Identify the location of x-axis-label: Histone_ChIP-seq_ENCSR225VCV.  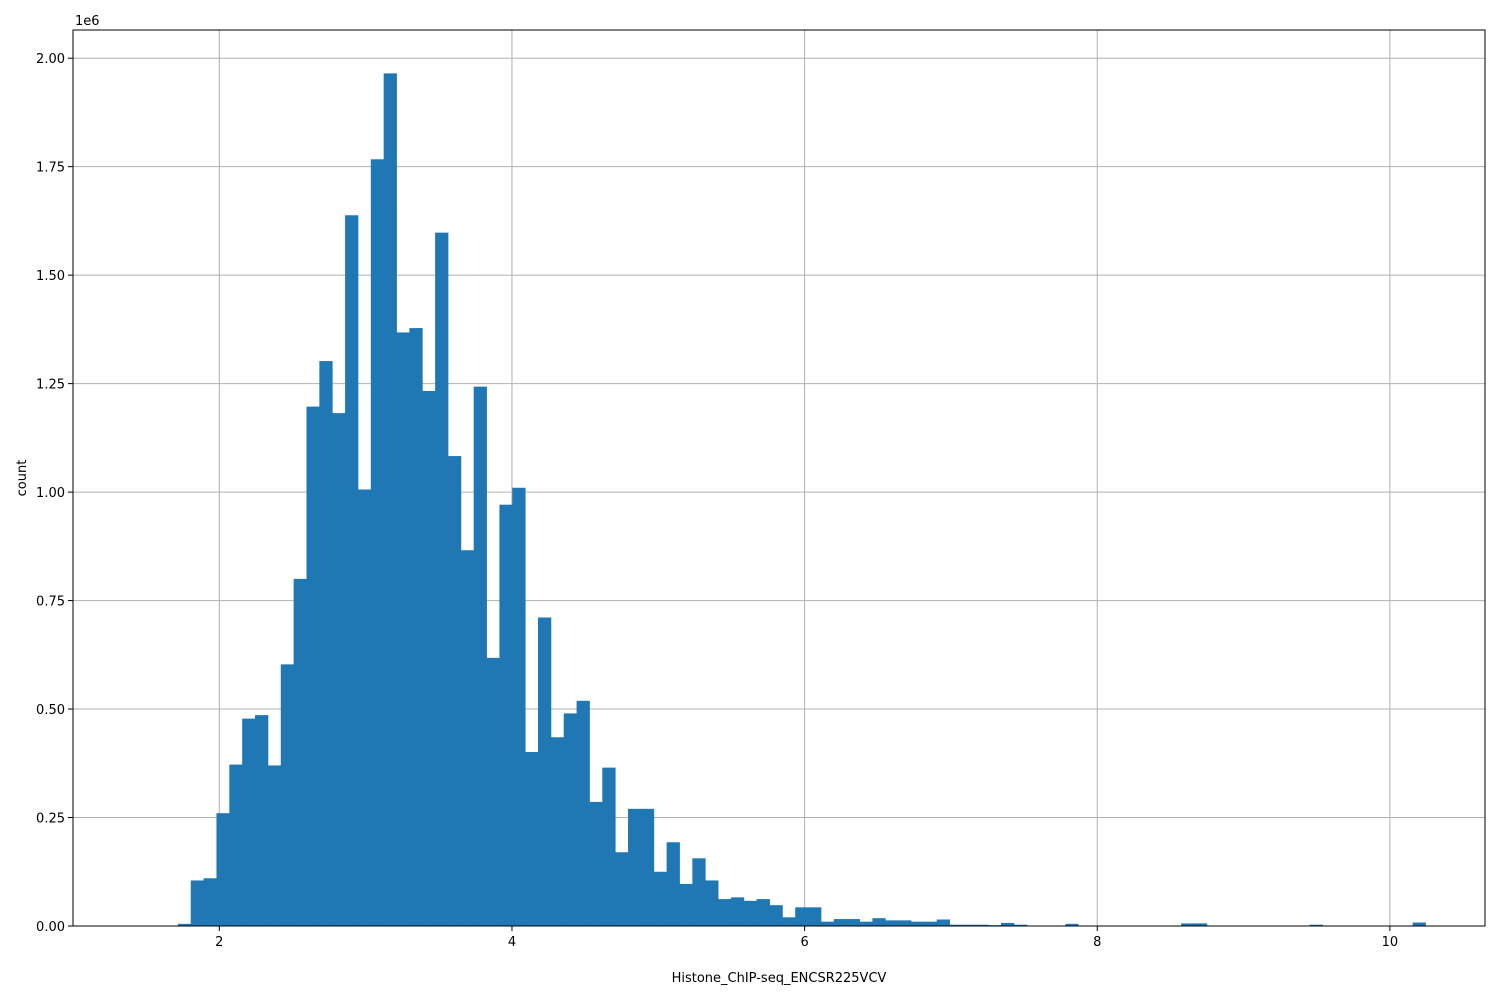
(779, 978).